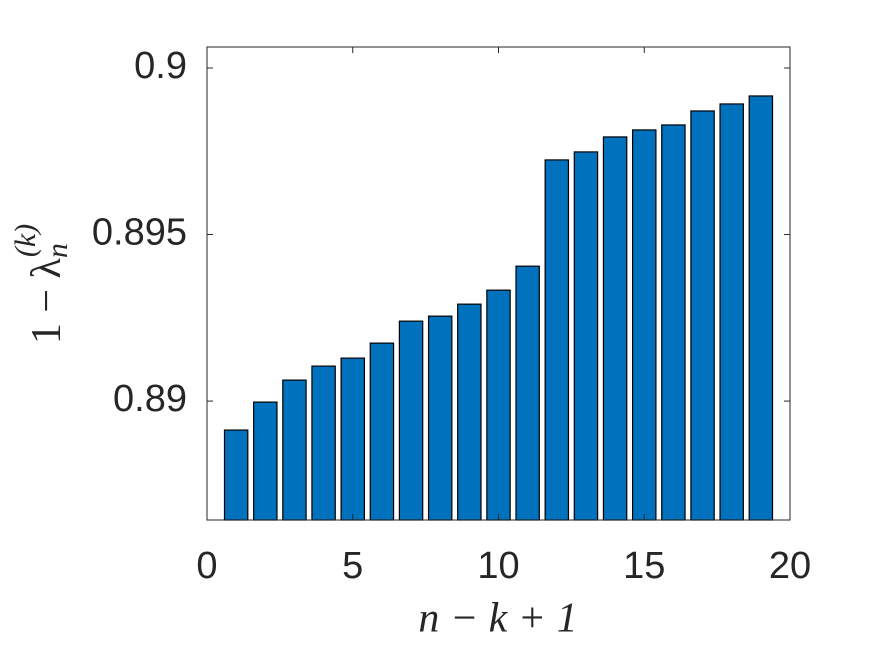 Image resolution: width=875 pixels, height=656 pixels. Describe the element at coordinates (150, 399) in the screenshot. I see `y-tick-label: 0.89` at that location.